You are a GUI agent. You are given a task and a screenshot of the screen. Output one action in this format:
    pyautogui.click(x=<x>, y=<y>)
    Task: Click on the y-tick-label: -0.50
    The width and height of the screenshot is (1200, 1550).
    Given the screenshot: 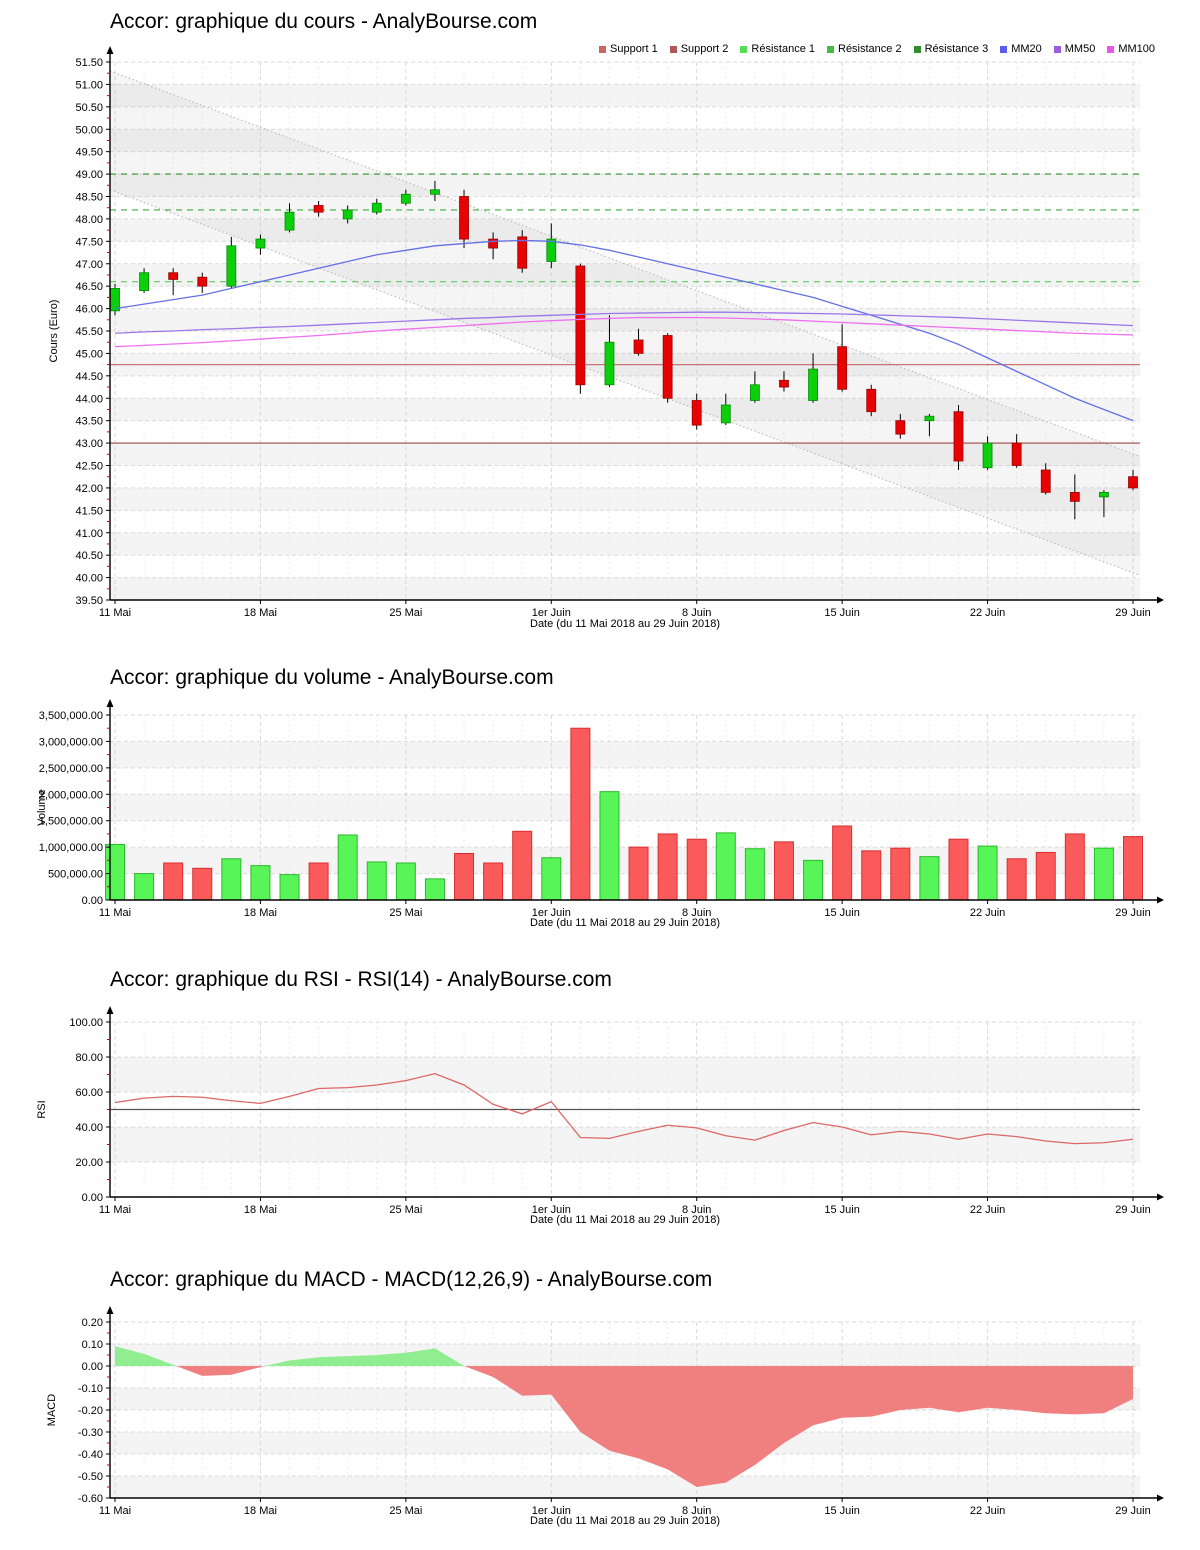 What is the action you would take?
    pyautogui.click(x=90, y=1477)
    